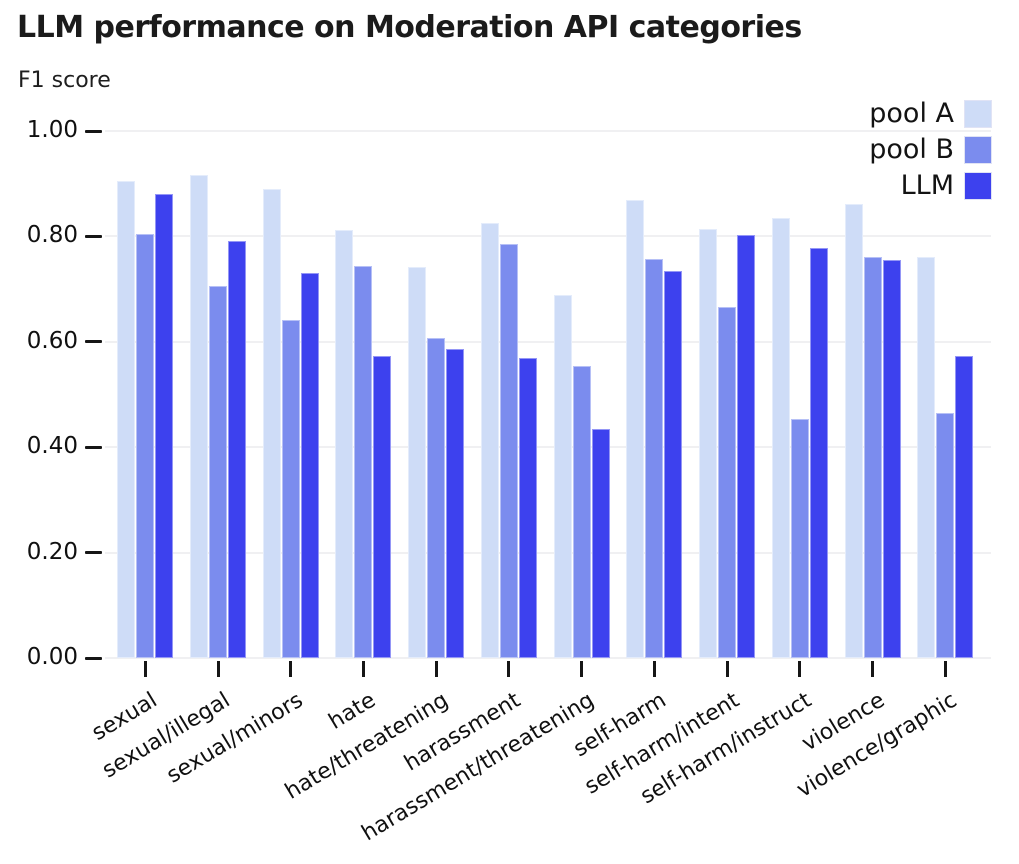 Image resolution: width=1019 pixels, height=864 pixels. I want to click on y-tick-label: 0.00, so click(52, 657).